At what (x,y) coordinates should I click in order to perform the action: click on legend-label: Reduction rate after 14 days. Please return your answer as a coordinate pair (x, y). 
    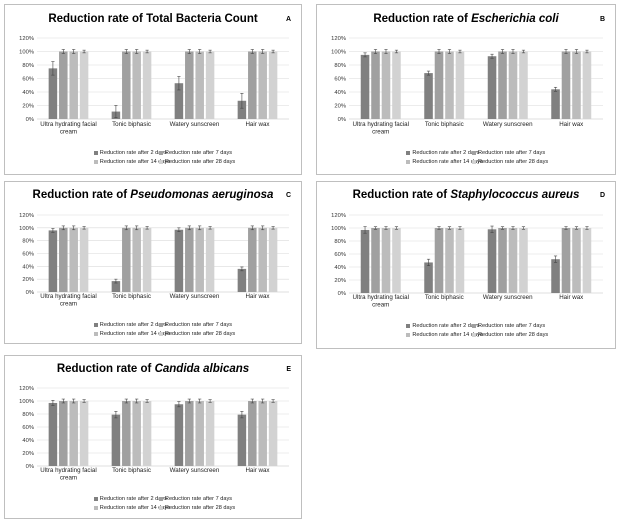
    Looking at the image, I should click on (447, 162).